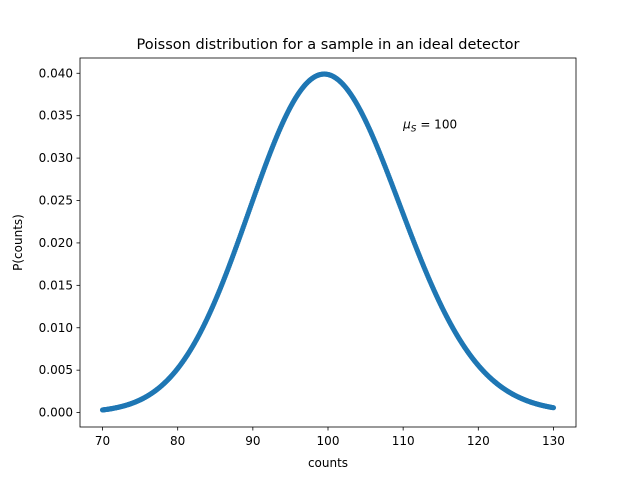  I want to click on data-point, so click(553, 408).